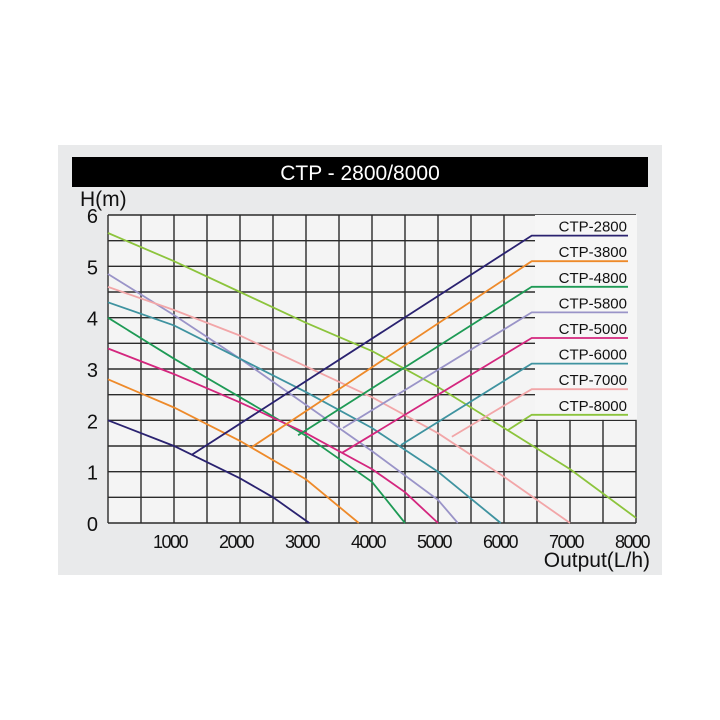 This screenshot has width=720, height=720. What do you see at coordinates (435, 542) in the screenshot?
I see `x-tick-label: 5000` at bounding box center [435, 542].